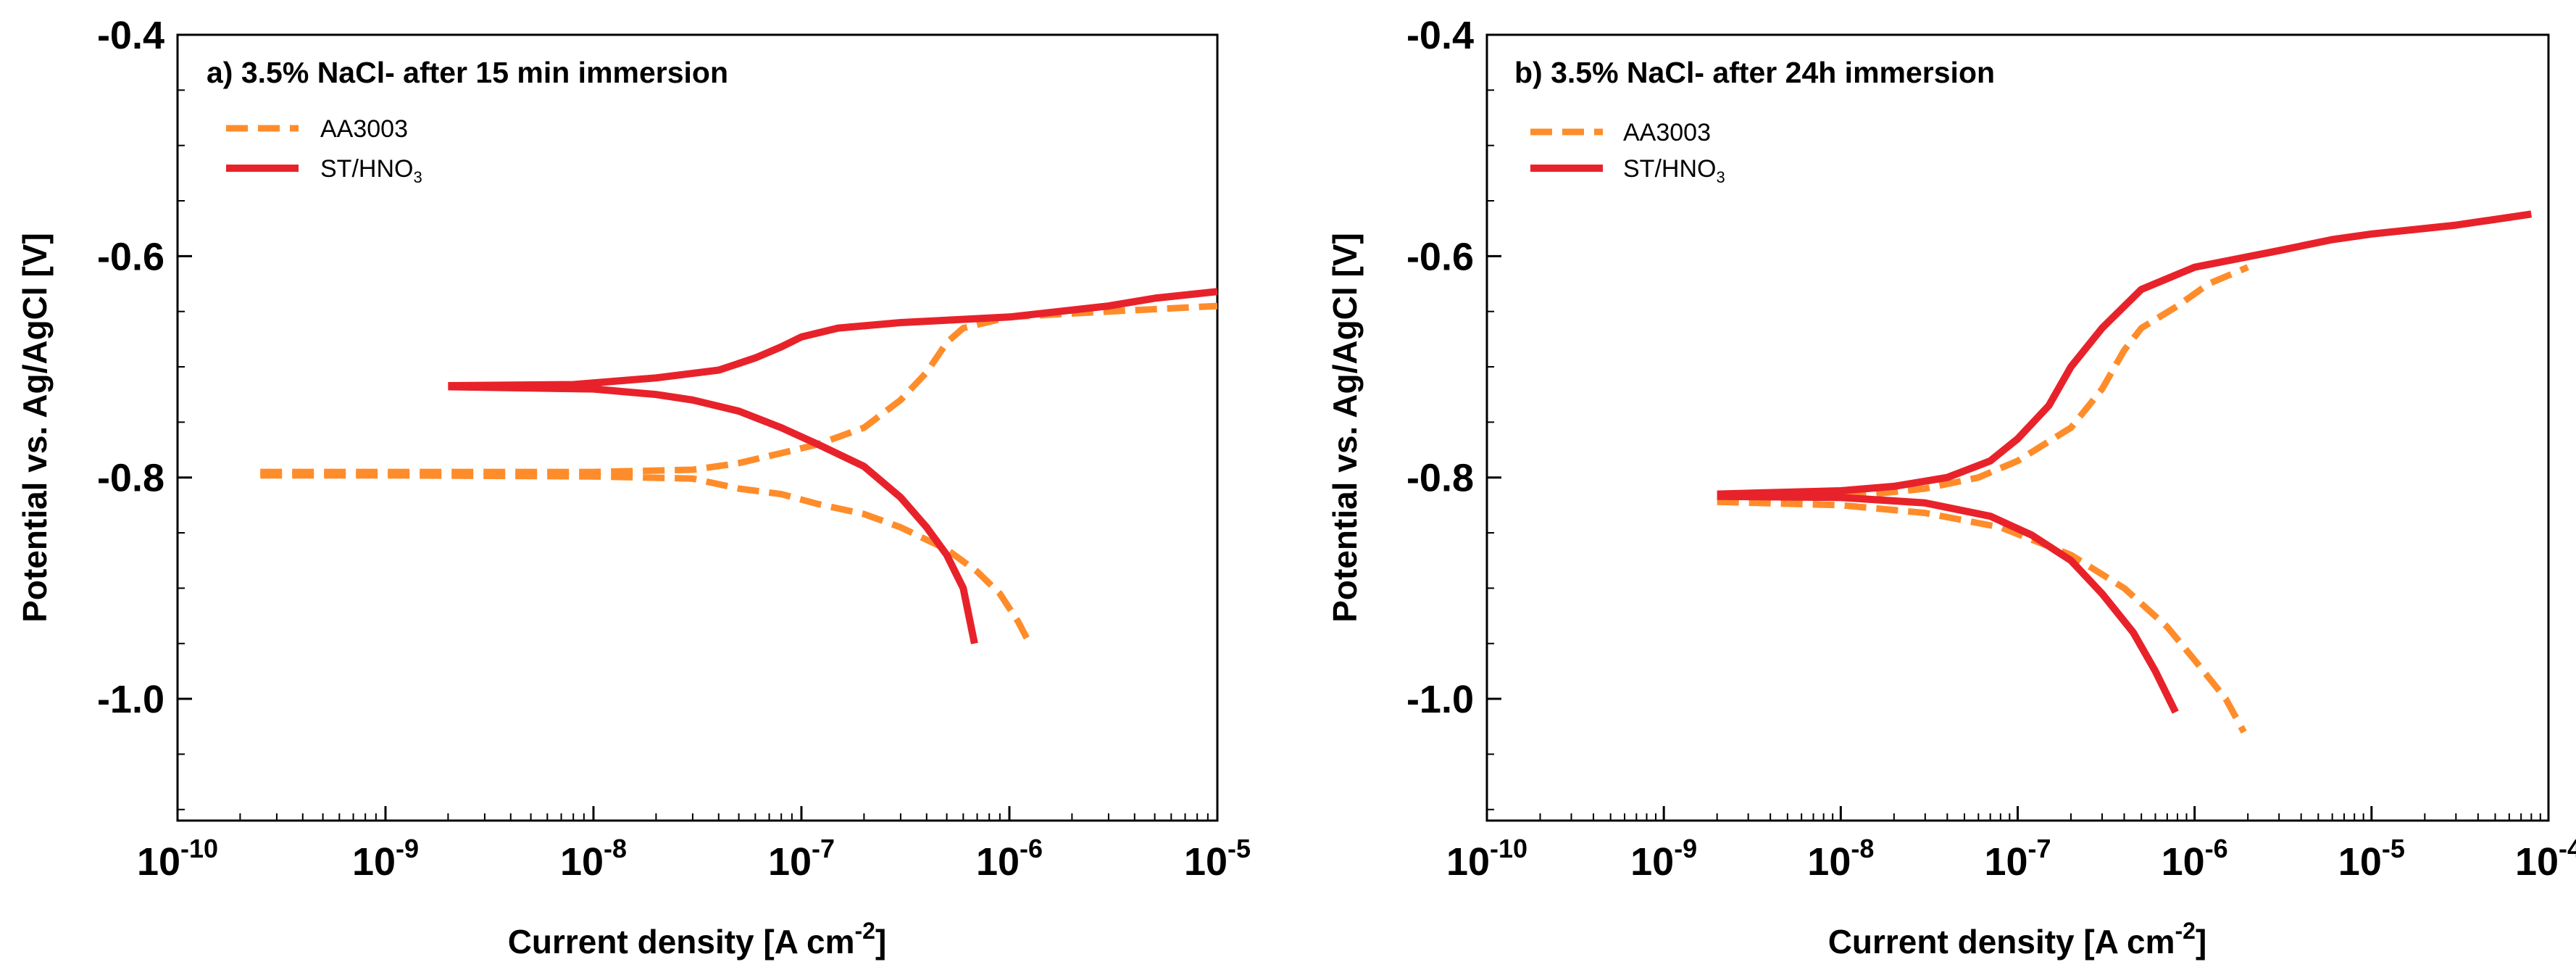  Describe the element at coordinates (1663, 859) in the screenshot. I see `panel-b-x-tick-label: 10⁻⁹` at that location.